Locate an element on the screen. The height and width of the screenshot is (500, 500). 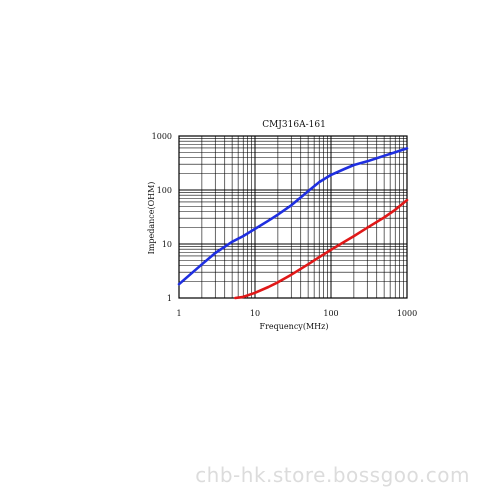
y-tick-label: 100 is located at coordinates (164, 190).